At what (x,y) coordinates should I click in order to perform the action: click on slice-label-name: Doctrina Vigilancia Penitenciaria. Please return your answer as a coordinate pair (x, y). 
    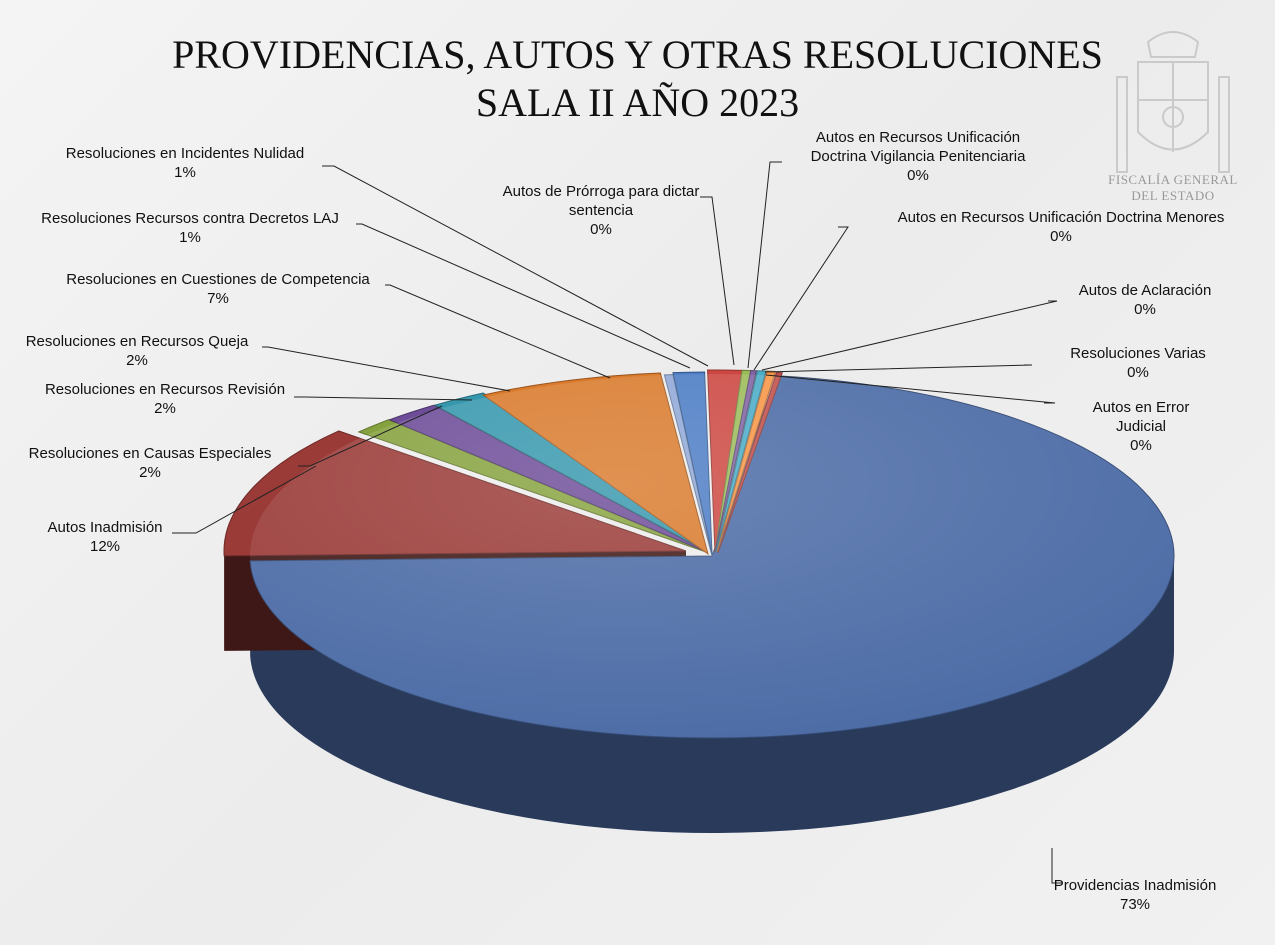
    Looking at the image, I should click on (918, 156).